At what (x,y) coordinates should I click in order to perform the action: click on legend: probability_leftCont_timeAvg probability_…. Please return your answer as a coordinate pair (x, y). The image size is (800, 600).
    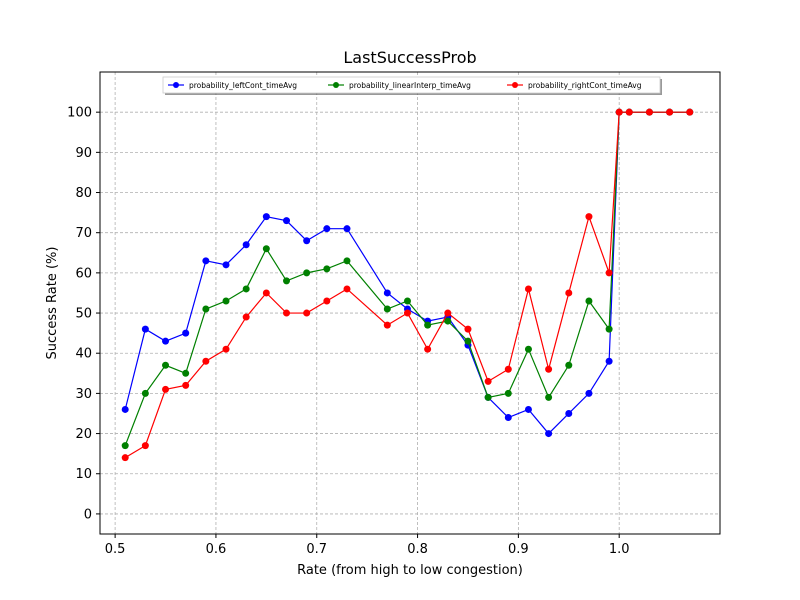
    Looking at the image, I should click on (412, 85).